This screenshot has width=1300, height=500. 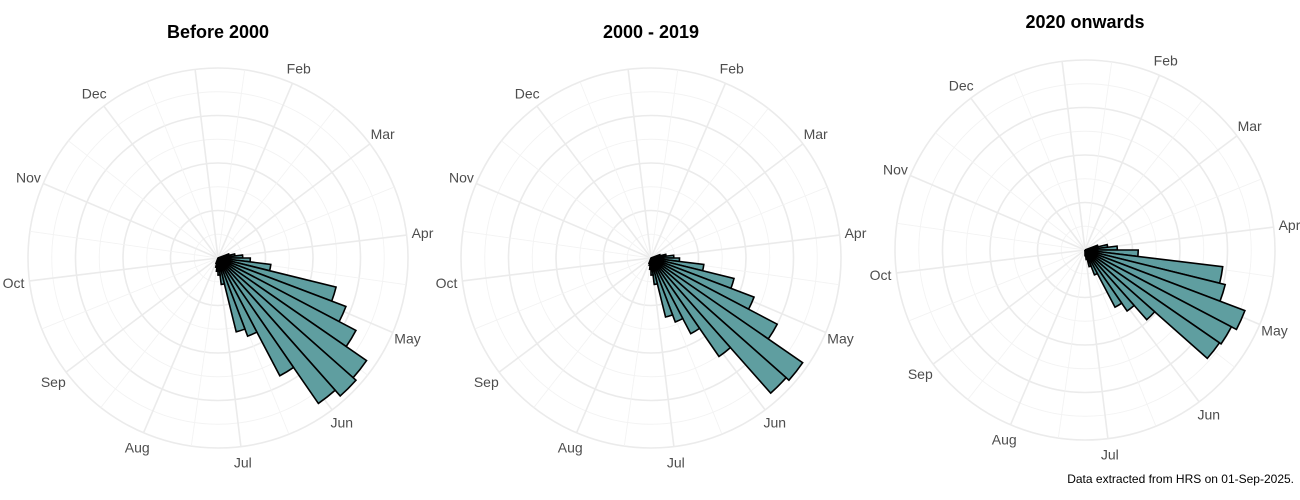 What do you see at coordinates (856, 233) in the screenshot?
I see `month-label-apr: Apr` at bounding box center [856, 233].